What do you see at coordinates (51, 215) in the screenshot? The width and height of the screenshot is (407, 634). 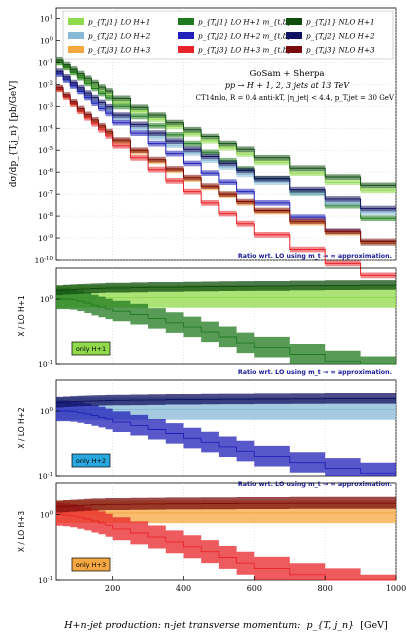 I see `main-ytick-exponent-9: -8` at bounding box center [51, 215].